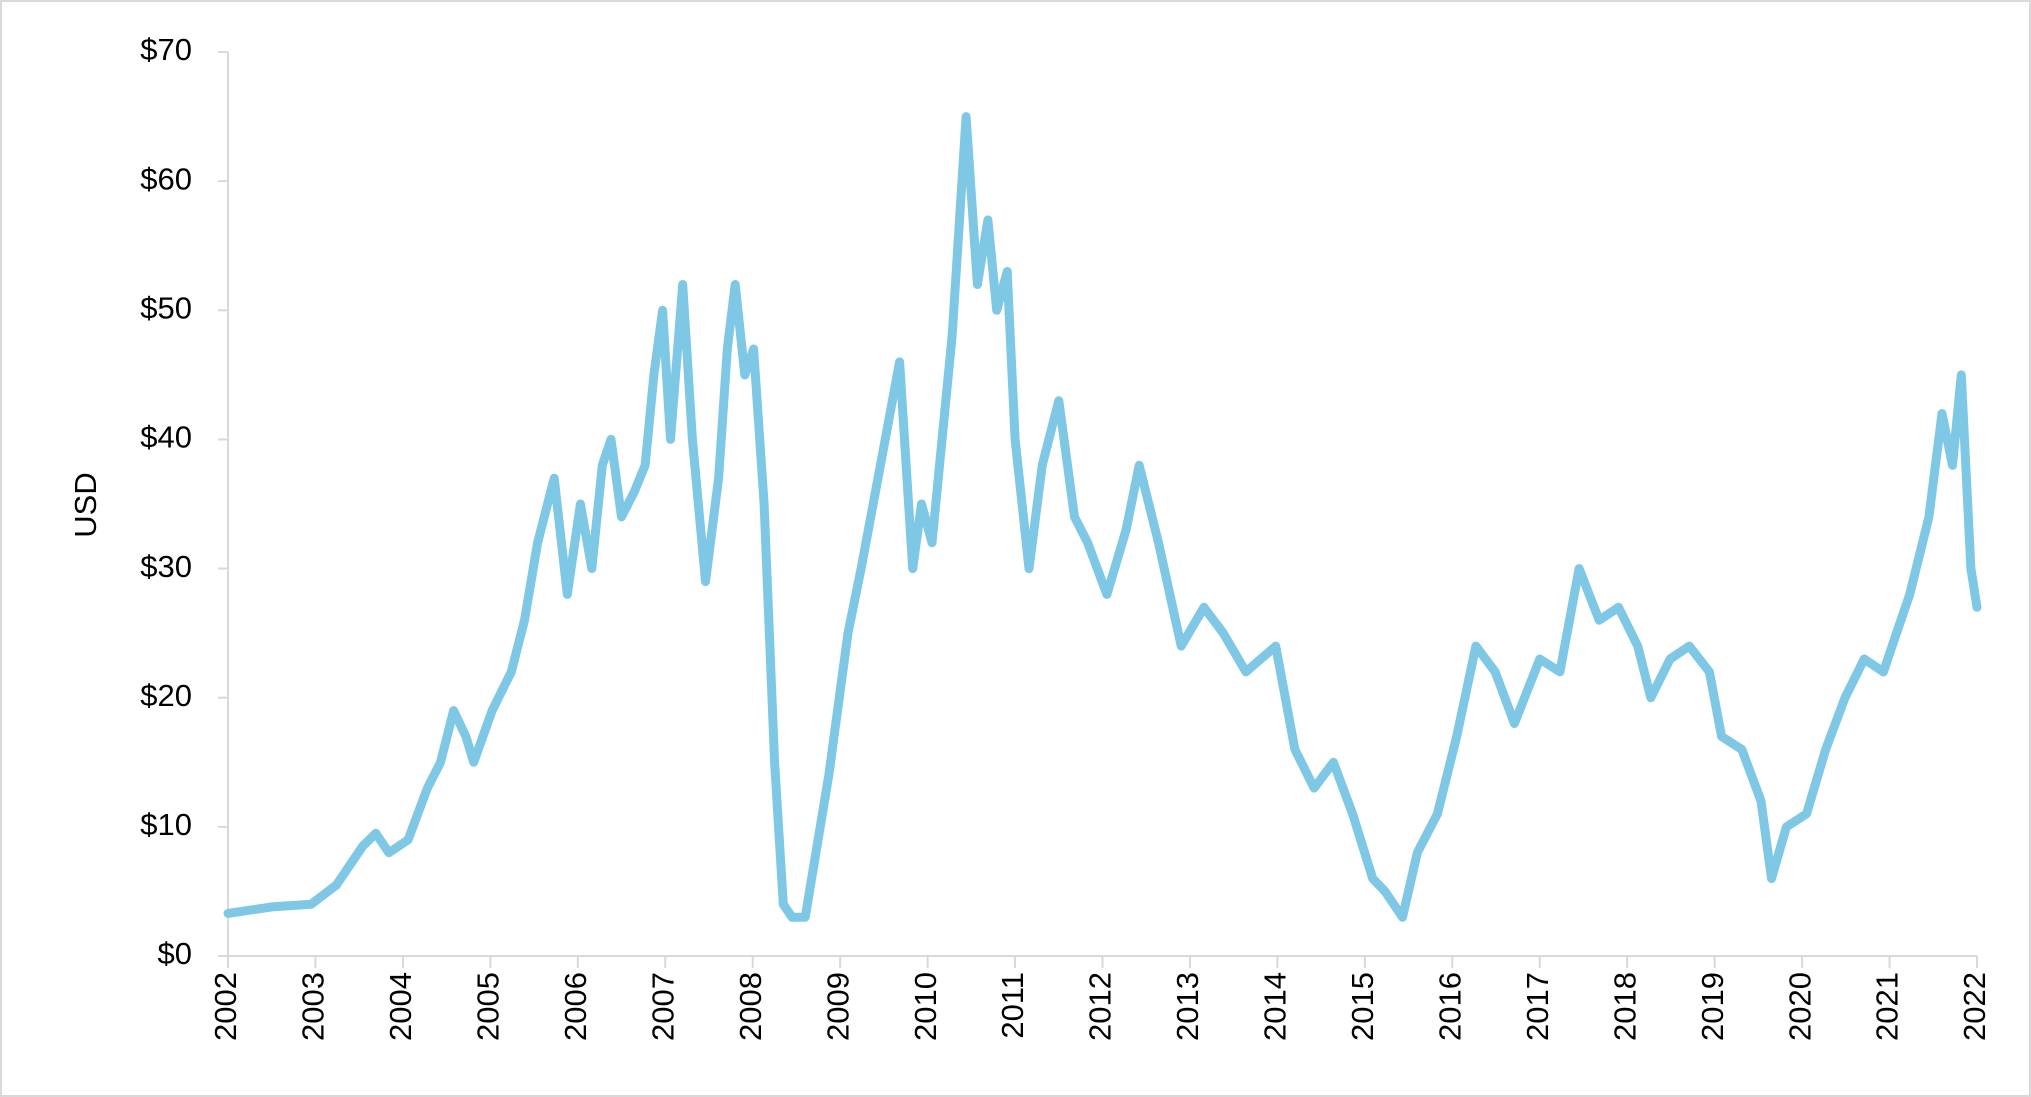 The width and height of the screenshot is (2031, 1097). I want to click on y-tick-label: $0, so click(175, 953).